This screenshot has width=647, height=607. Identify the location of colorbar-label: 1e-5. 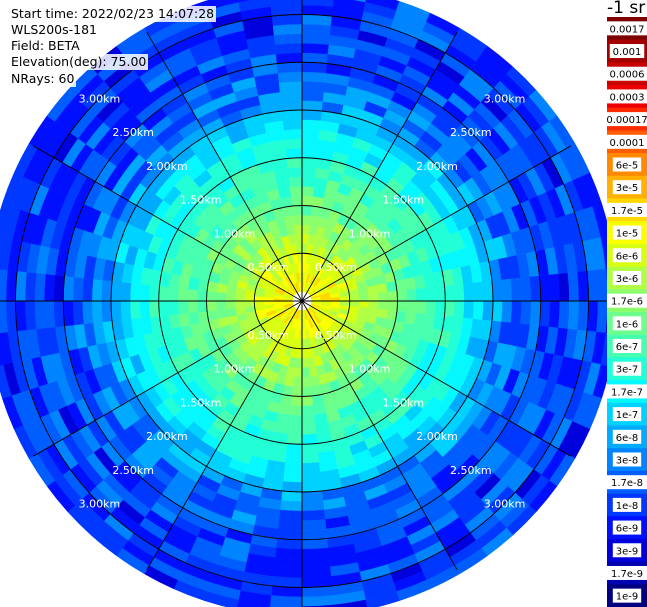
(627, 234).